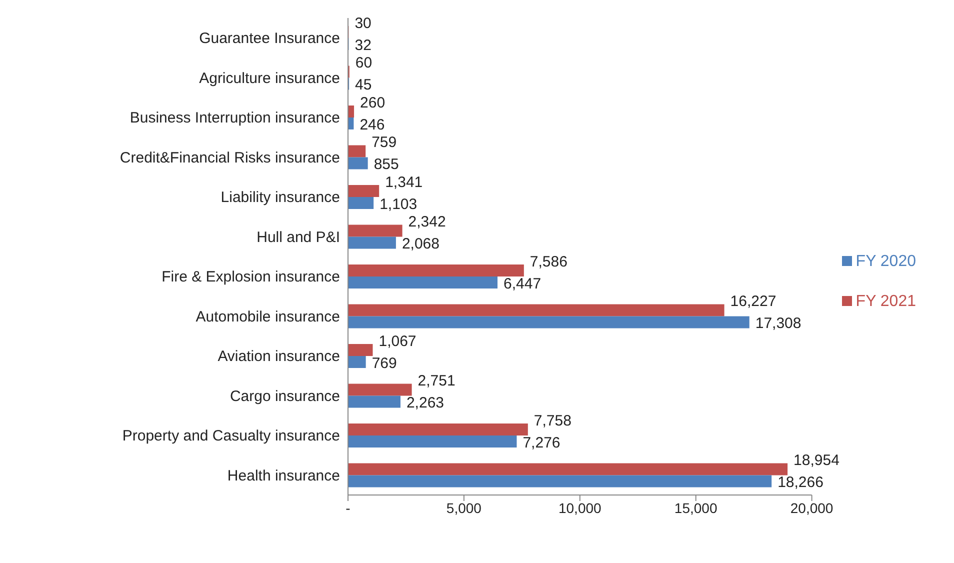  I want to click on data-label: 2,263, so click(425, 403).